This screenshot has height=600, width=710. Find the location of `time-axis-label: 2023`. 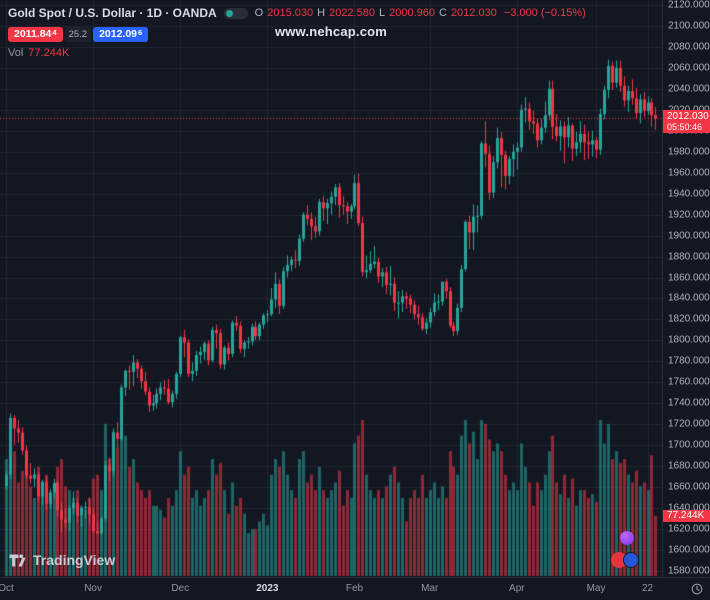

time-axis-label: 2023 is located at coordinates (267, 588).